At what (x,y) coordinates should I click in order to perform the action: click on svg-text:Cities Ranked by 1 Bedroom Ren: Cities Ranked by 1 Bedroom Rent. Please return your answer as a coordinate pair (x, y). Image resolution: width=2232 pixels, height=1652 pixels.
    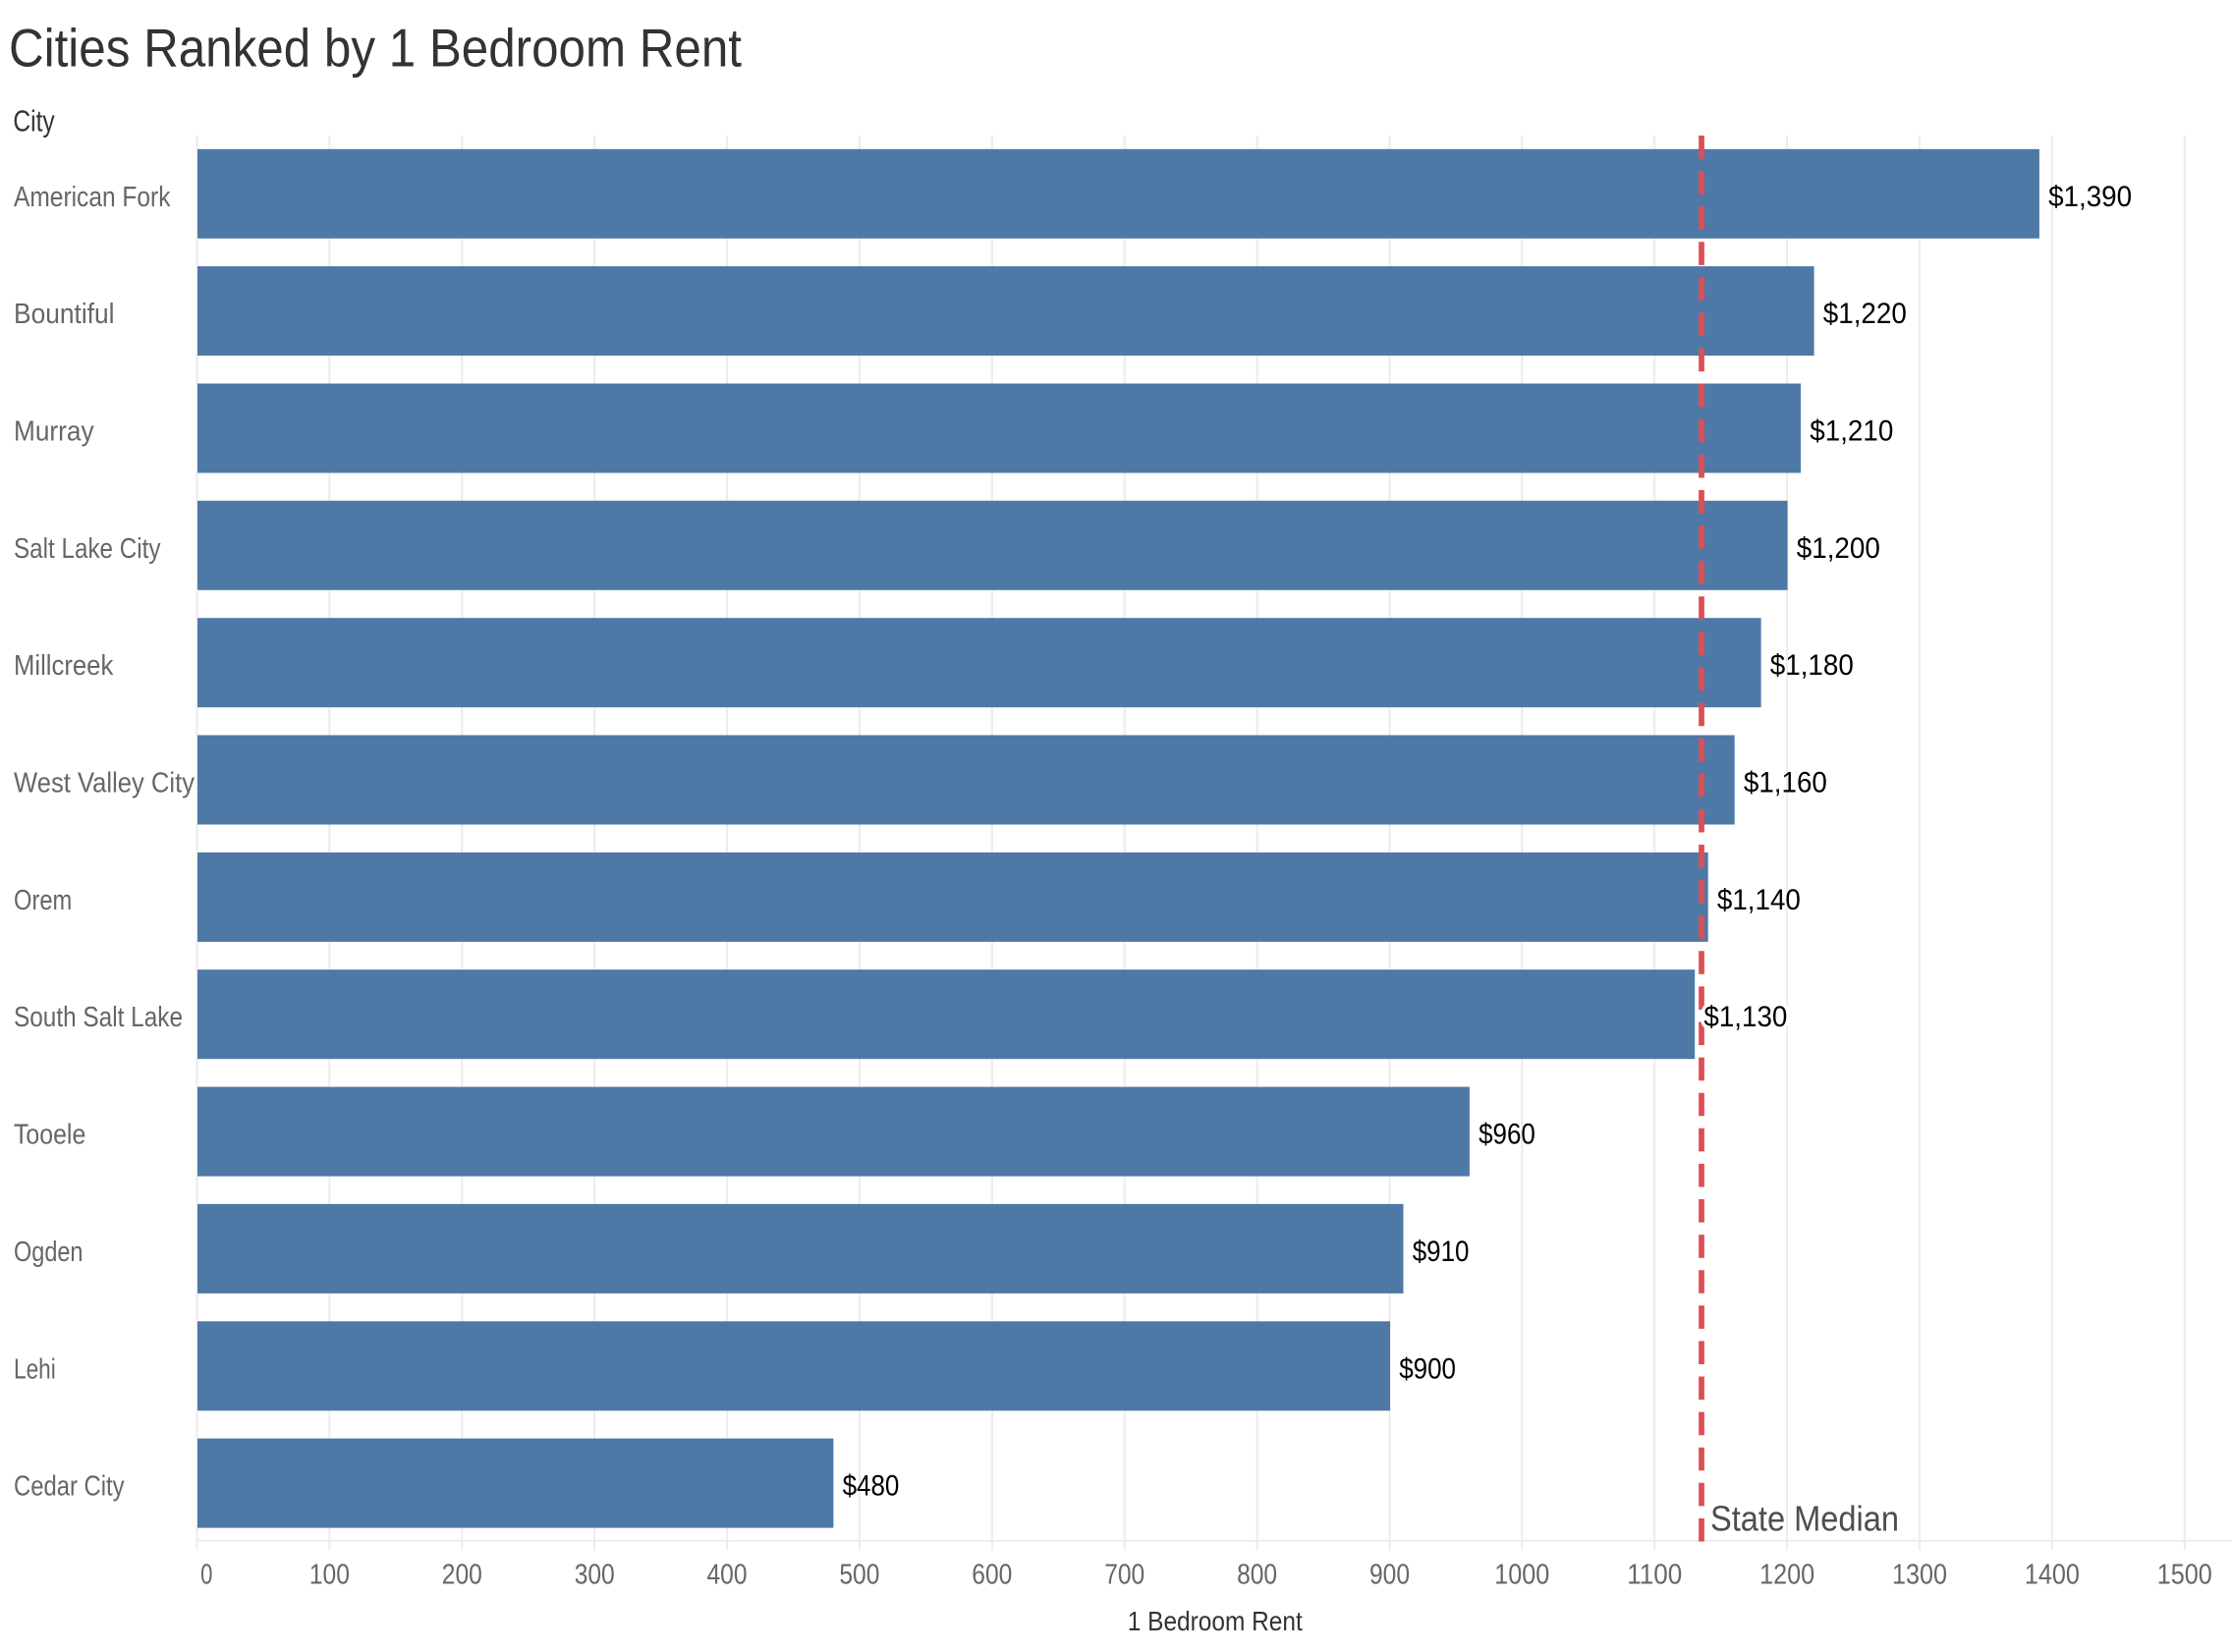
    Looking at the image, I should click on (376, 48).